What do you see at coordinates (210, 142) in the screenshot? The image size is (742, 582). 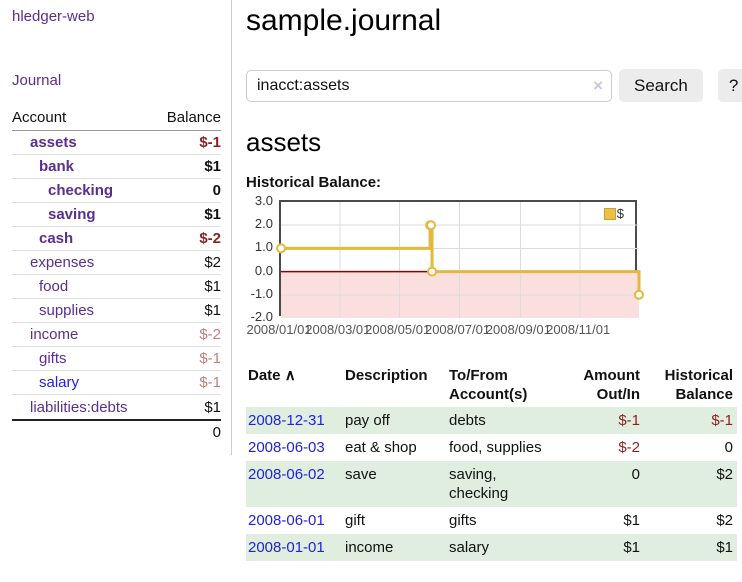 I see `account-balance: $-1` at bounding box center [210, 142].